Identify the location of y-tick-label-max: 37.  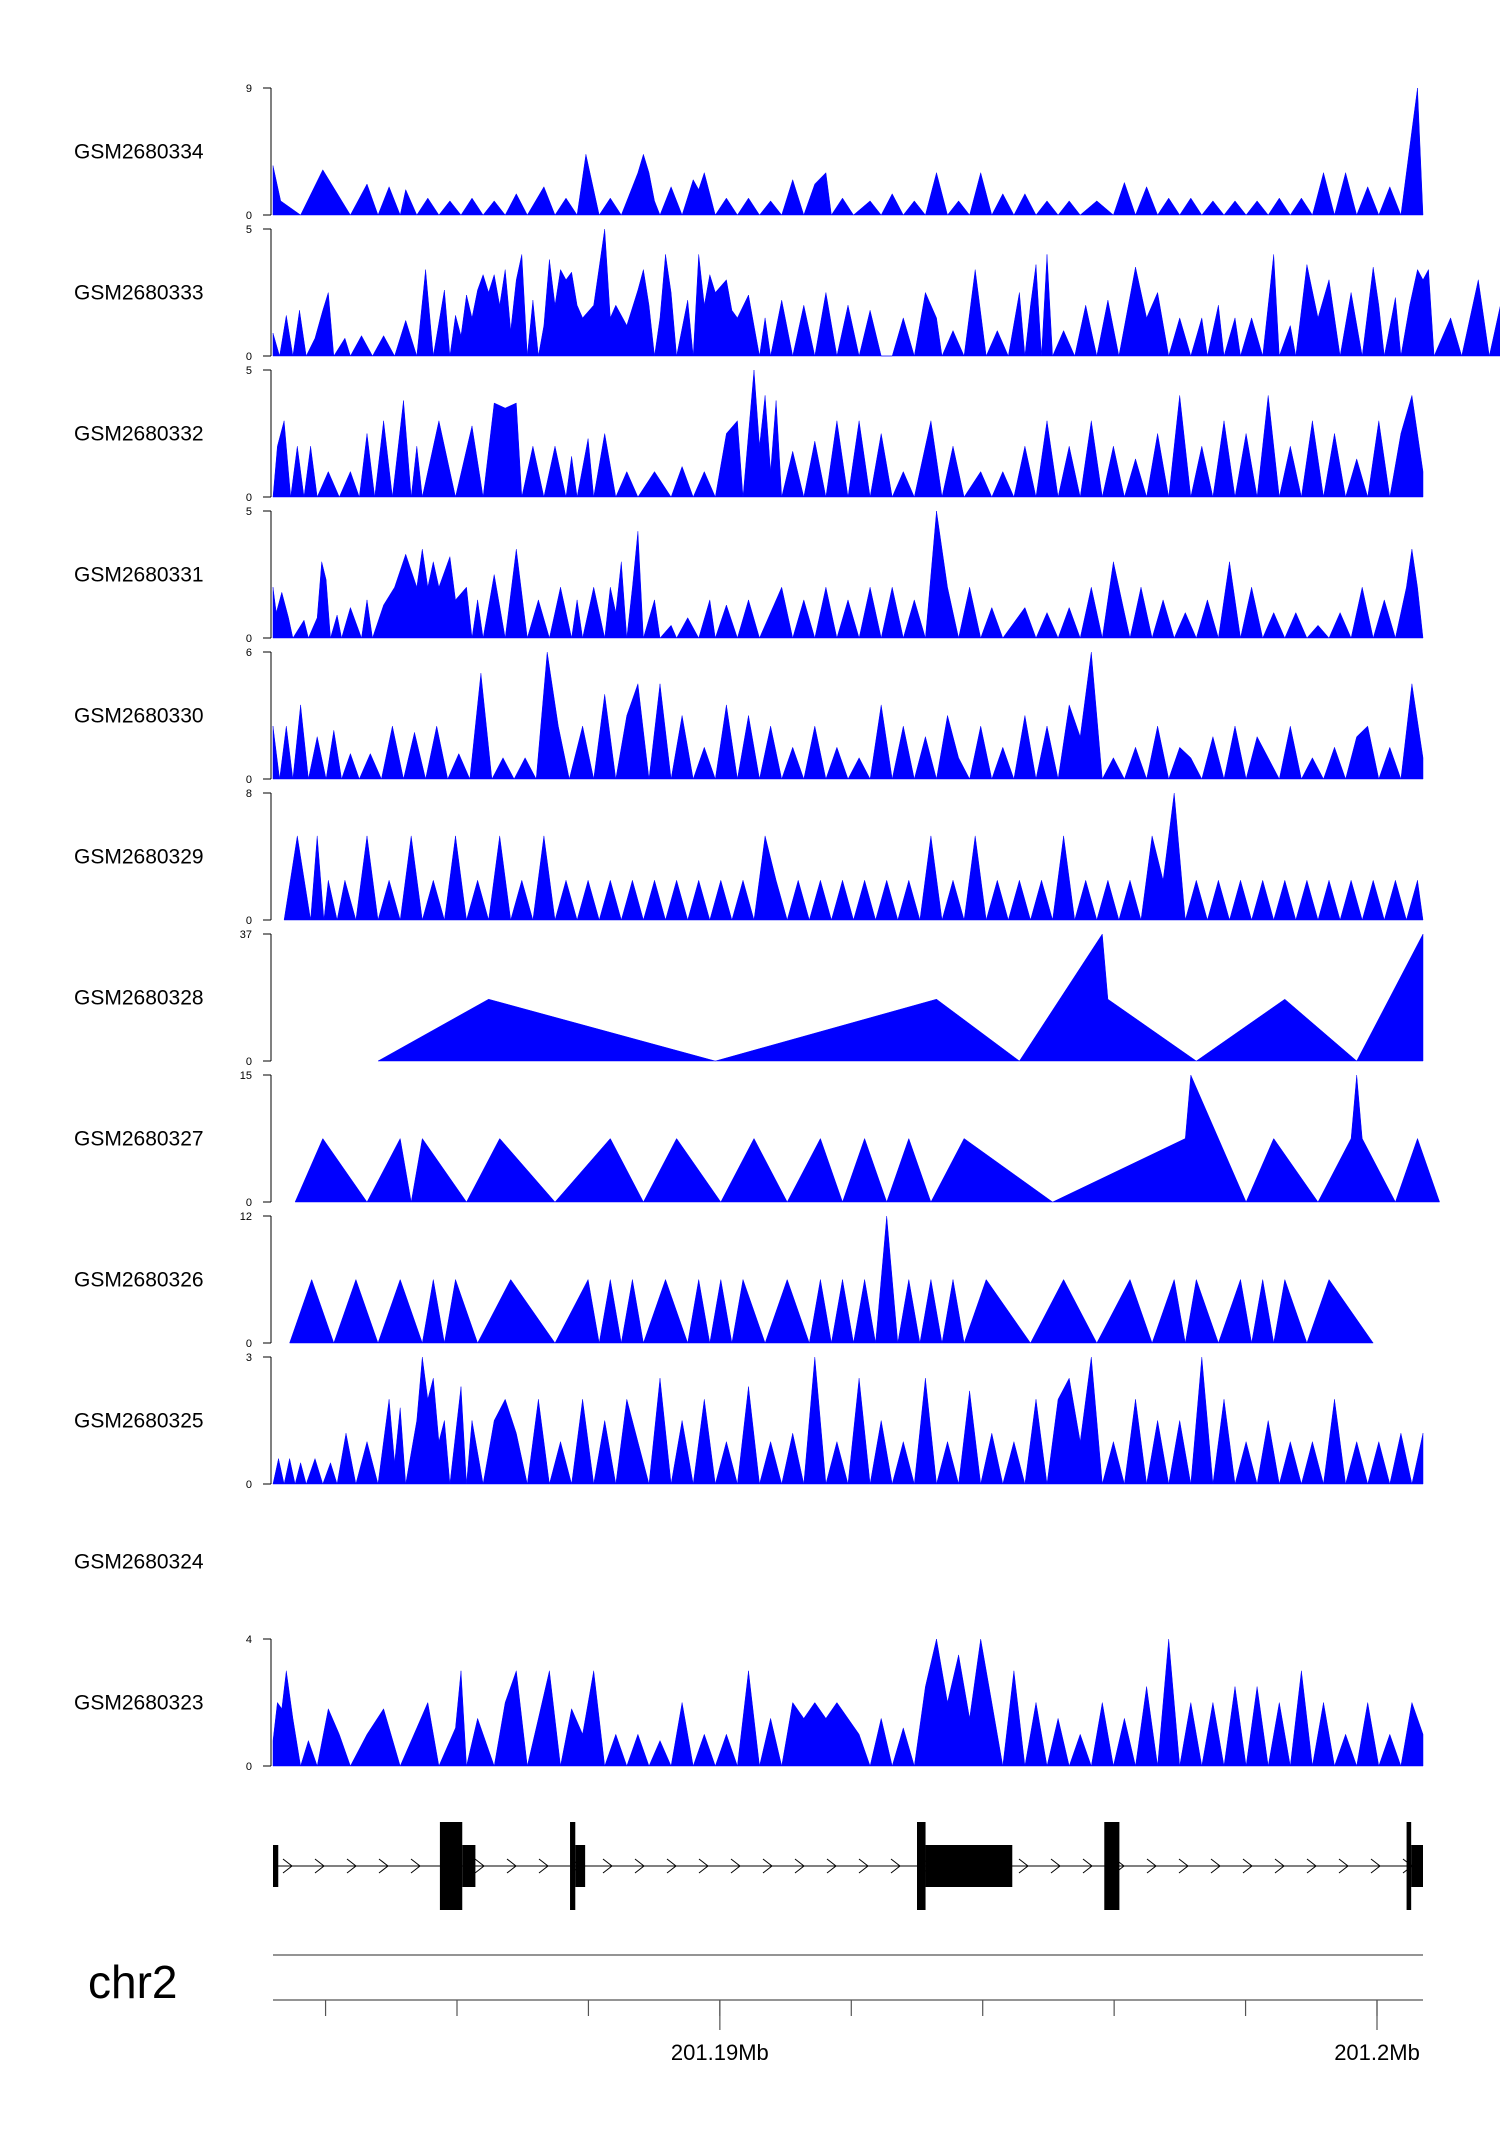
(246, 935).